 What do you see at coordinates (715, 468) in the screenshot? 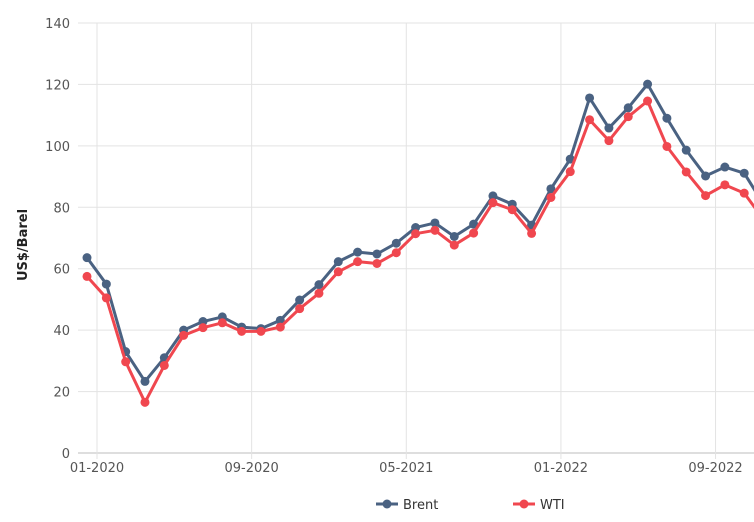
I see `x-tick-label: 09-2022` at bounding box center [715, 468].